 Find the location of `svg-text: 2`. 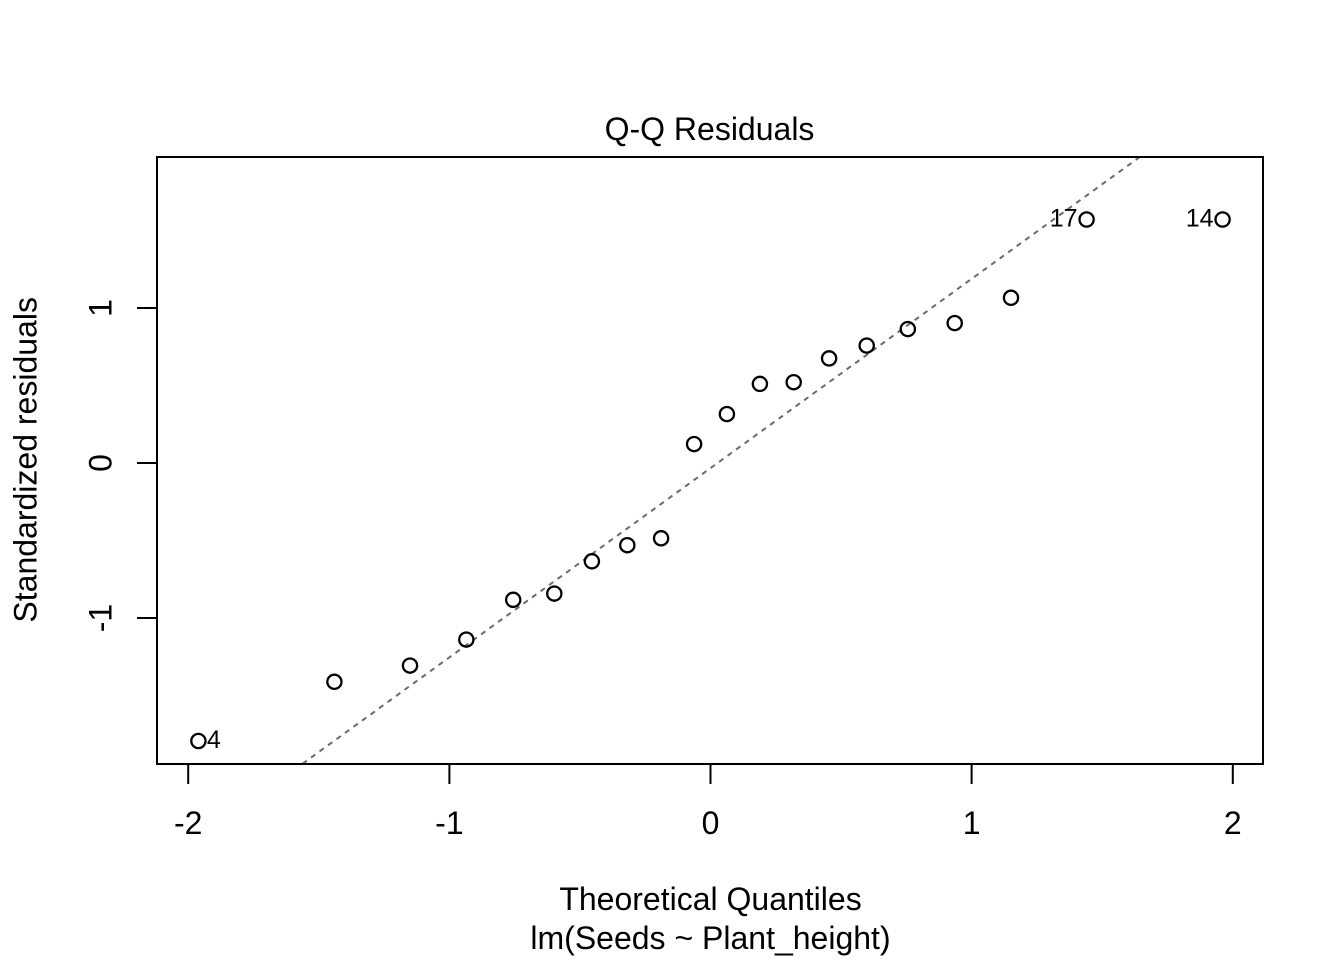

svg-text: 2 is located at coordinates (1233, 823).